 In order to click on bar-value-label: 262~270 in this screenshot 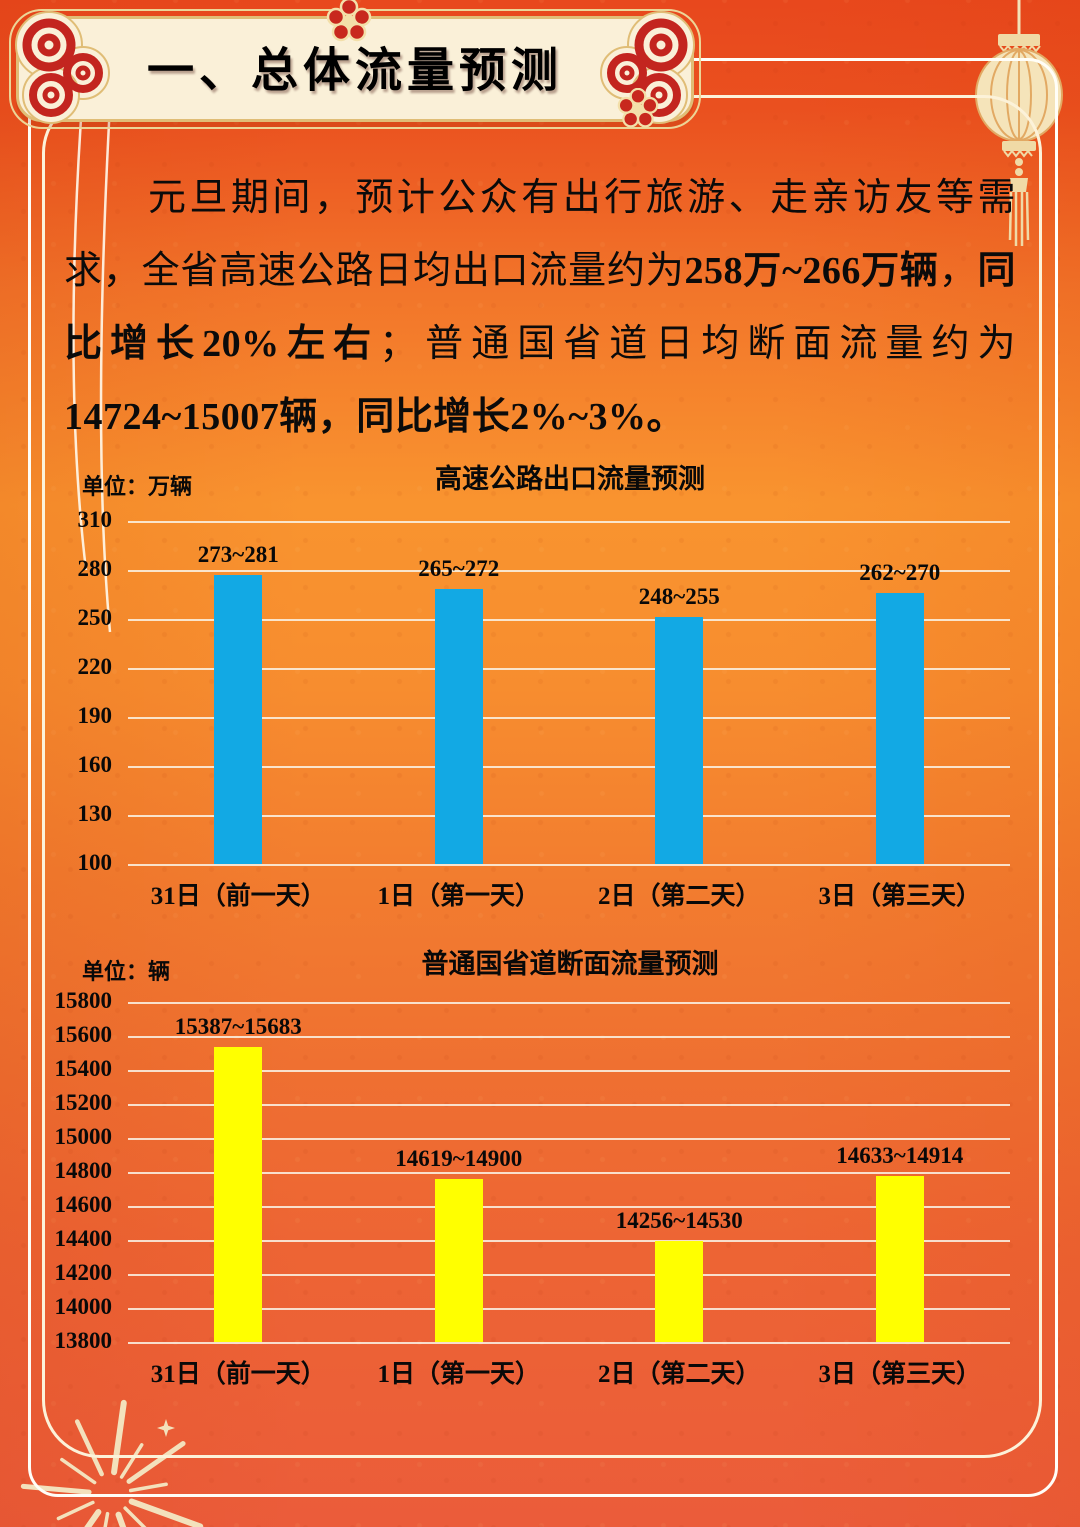, I will do `click(900, 572)`.